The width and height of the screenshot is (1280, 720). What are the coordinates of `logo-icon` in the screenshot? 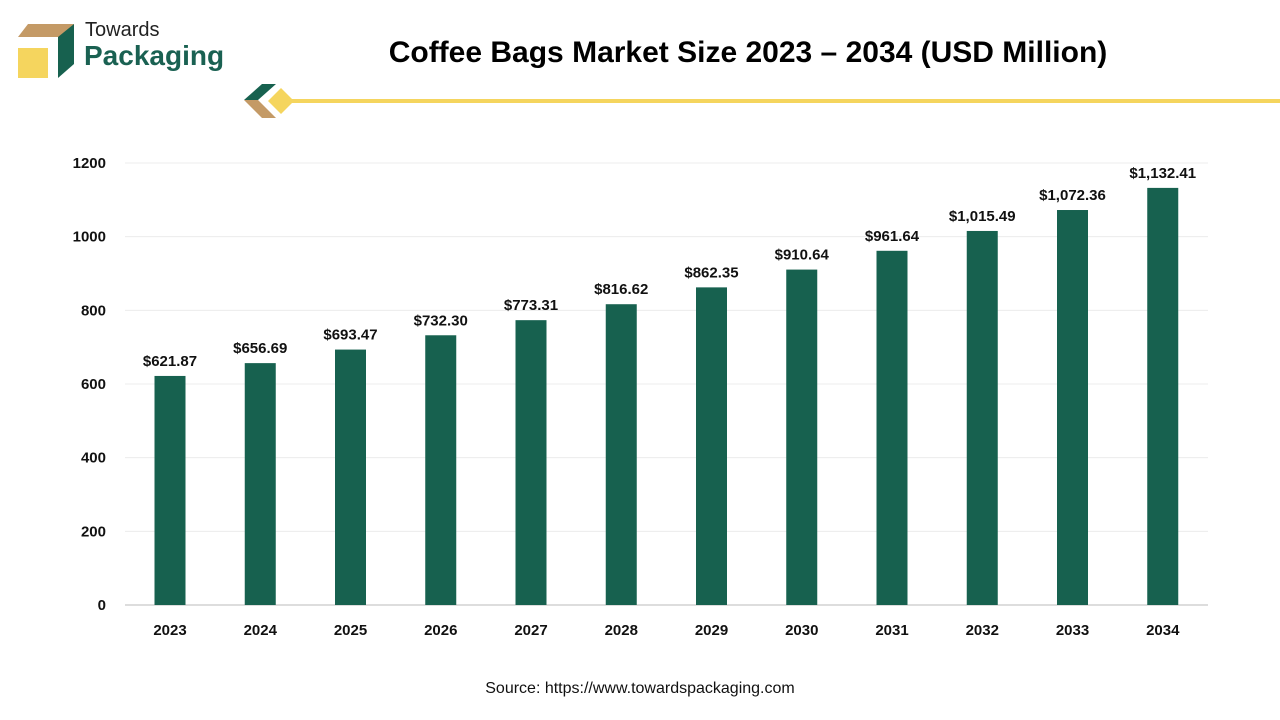 It's located at (46, 51).